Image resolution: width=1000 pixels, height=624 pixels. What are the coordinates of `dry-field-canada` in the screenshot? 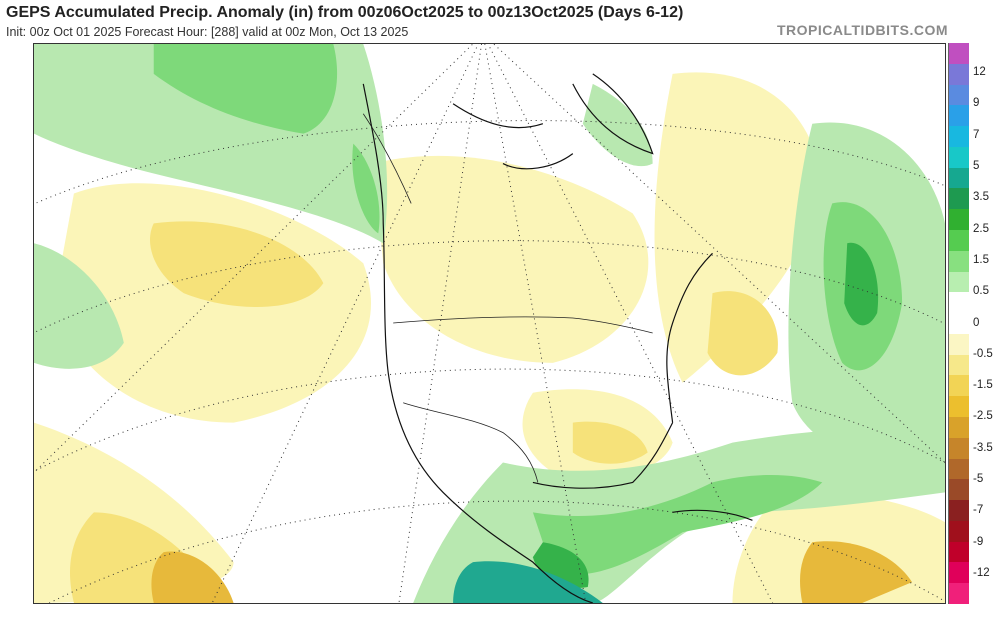 It's located at (511, 259).